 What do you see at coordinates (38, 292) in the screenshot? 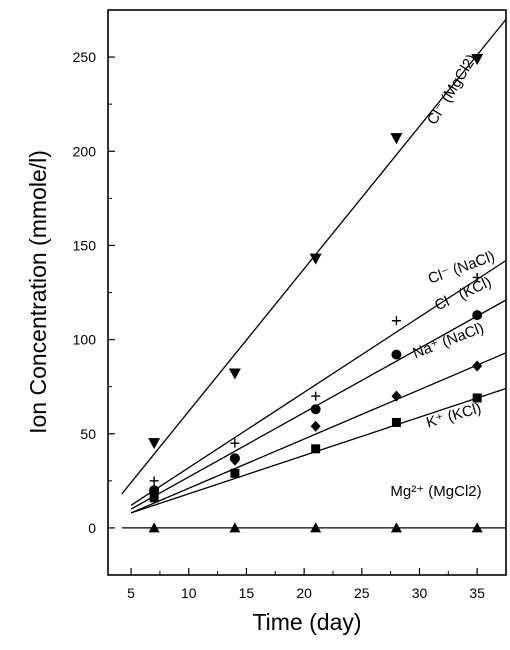
I see `y-axis-title: Ion Concentration (mmole/l)` at bounding box center [38, 292].